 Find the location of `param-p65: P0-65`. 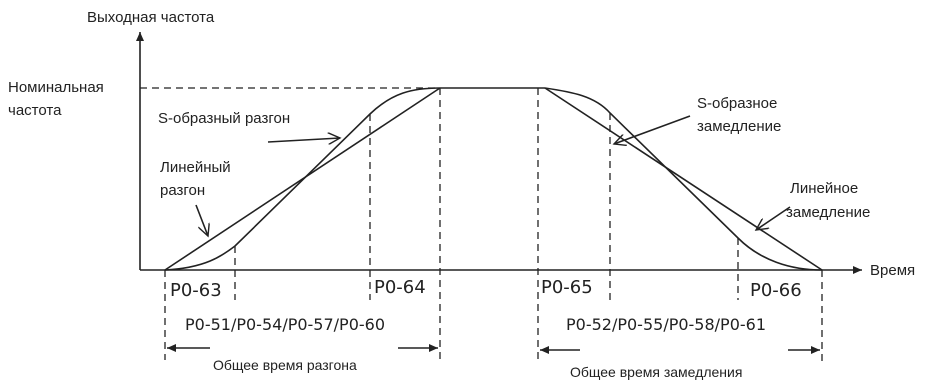

param-p65: P0-65 is located at coordinates (567, 287).